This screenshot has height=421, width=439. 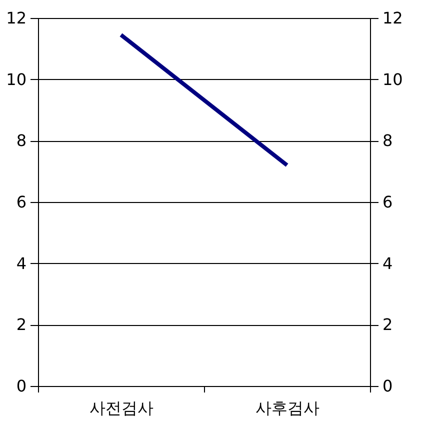 What do you see at coordinates (122, 408) in the screenshot?
I see `x-tick-label: 사전검사` at bounding box center [122, 408].